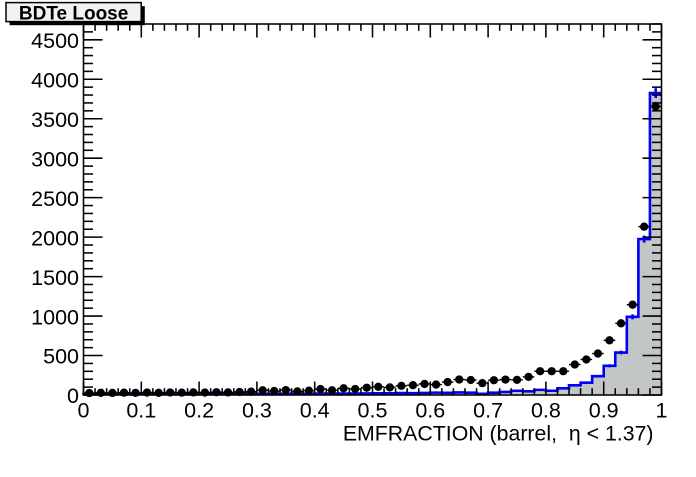 The height and width of the screenshot is (477, 696). What do you see at coordinates (373, 410) in the screenshot?
I see `svg-text: 0.5` at bounding box center [373, 410].